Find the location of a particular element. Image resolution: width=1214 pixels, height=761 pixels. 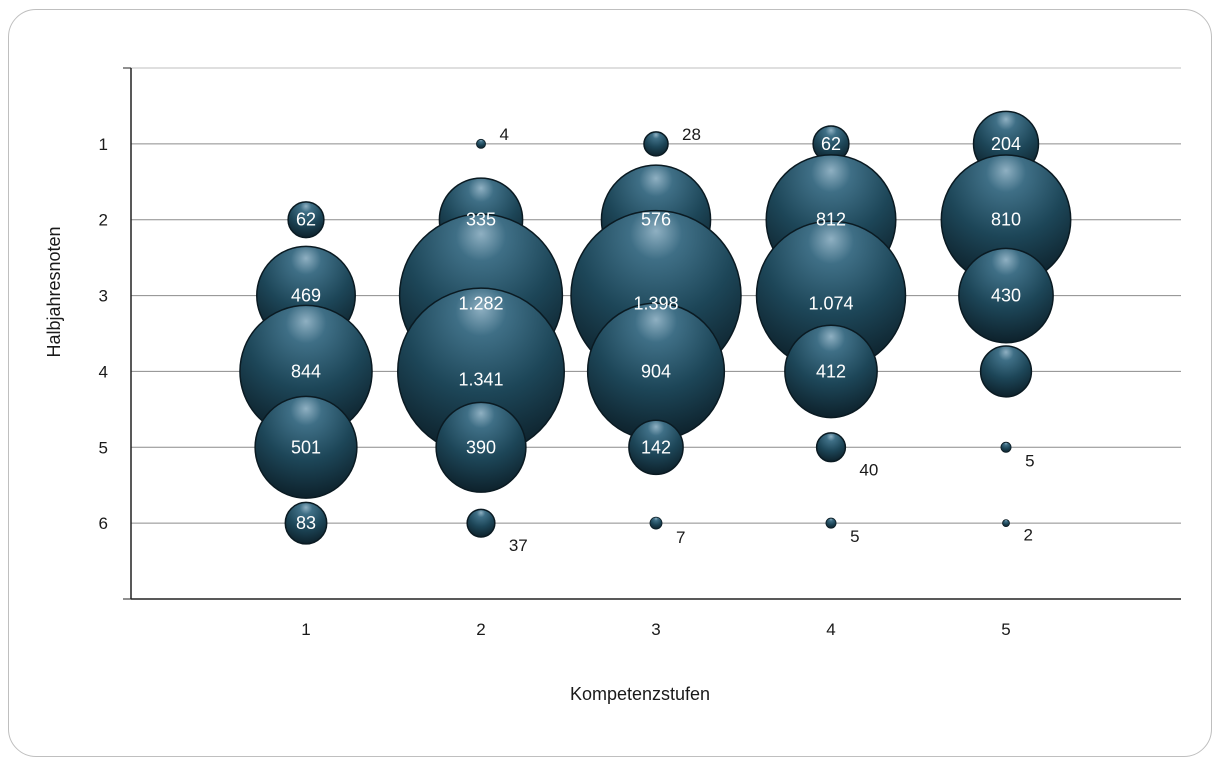

y-tick-label: 3 is located at coordinates (103, 296).